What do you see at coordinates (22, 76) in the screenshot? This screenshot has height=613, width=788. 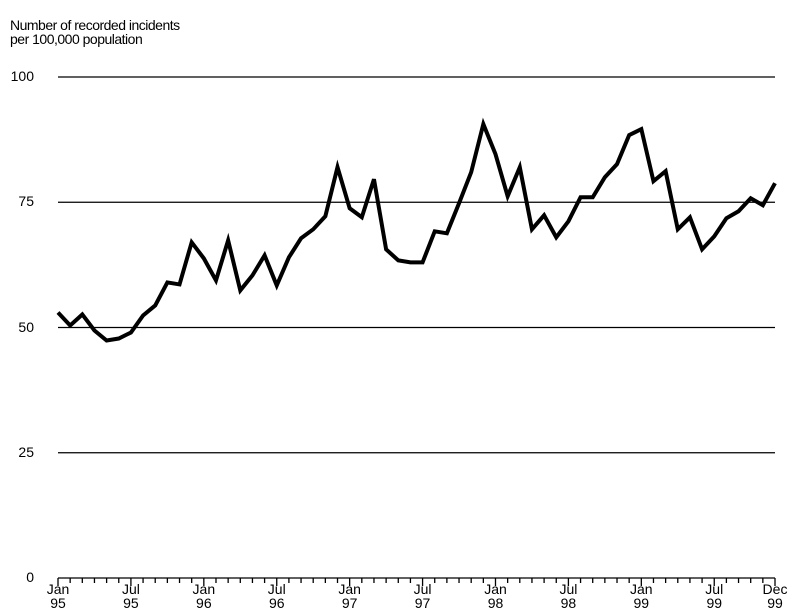 I see `y-tick-label: 100` at bounding box center [22, 76].